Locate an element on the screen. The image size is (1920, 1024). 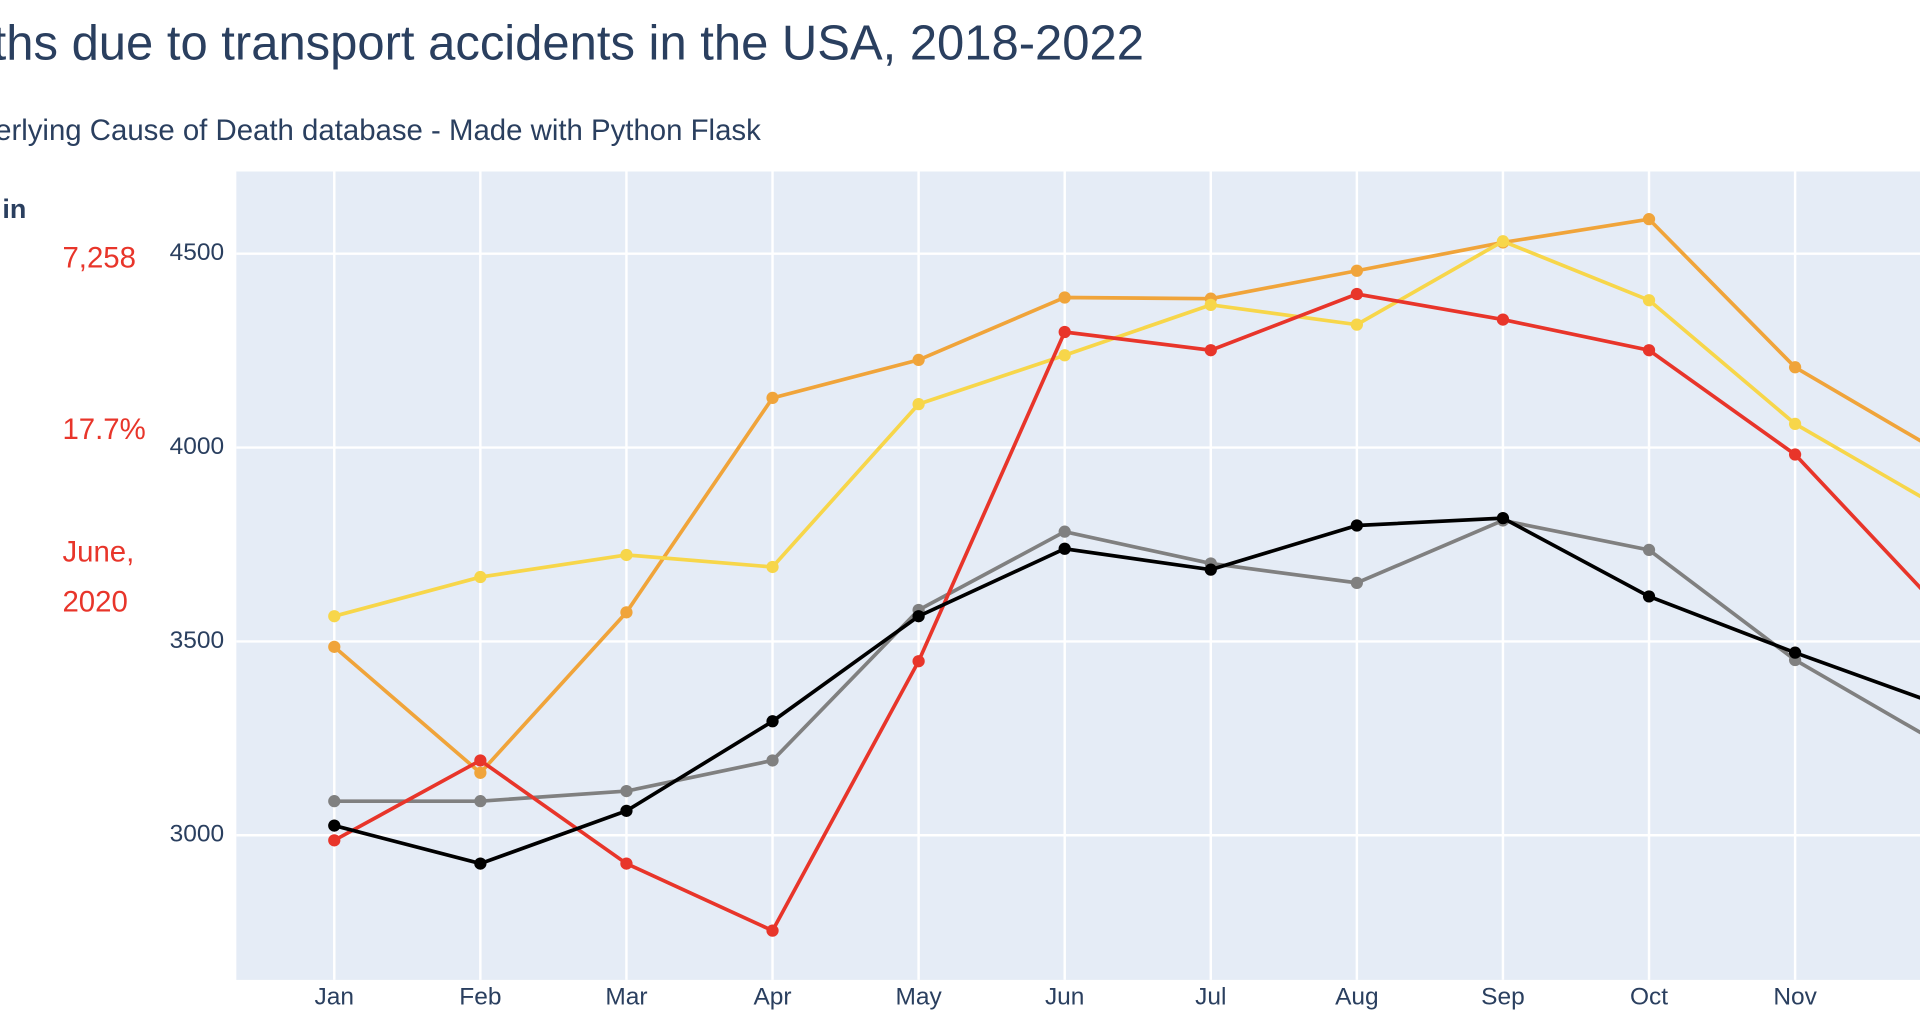
annotation: June, is located at coordinates (98, 551).